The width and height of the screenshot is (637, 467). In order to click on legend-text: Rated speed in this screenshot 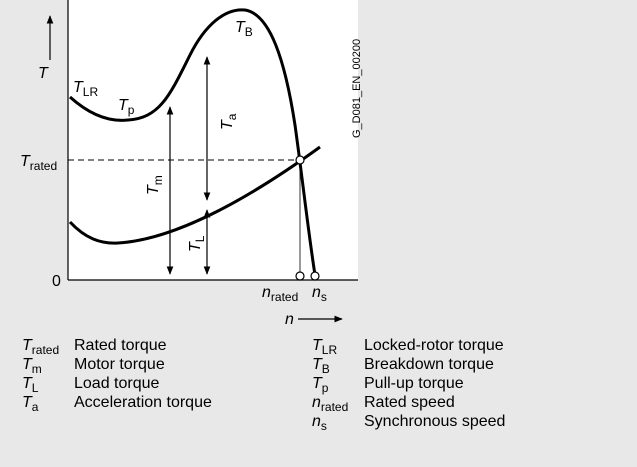, I will do `click(409, 402)`.